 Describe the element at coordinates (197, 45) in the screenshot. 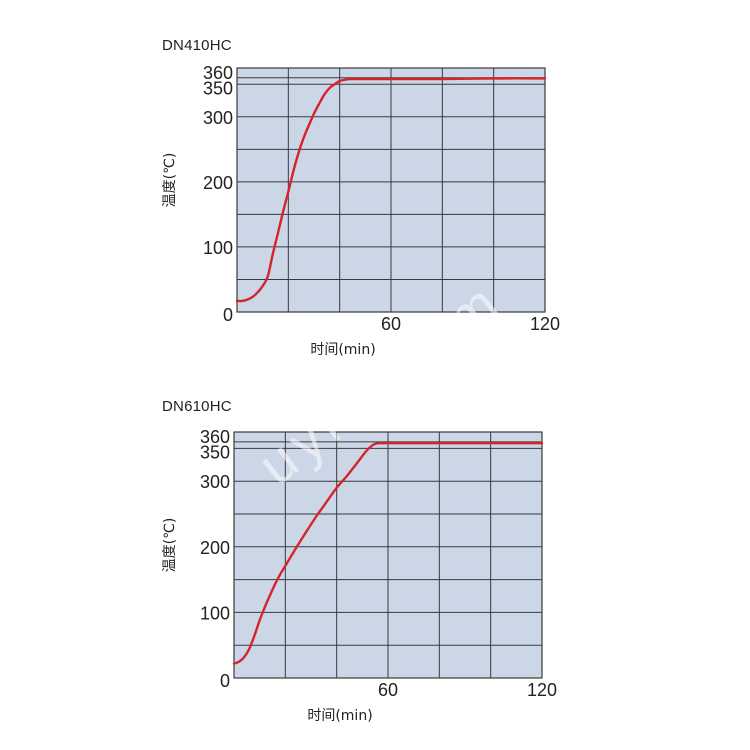

I see `chart-title-dn410hc: DN410HC` at that location.